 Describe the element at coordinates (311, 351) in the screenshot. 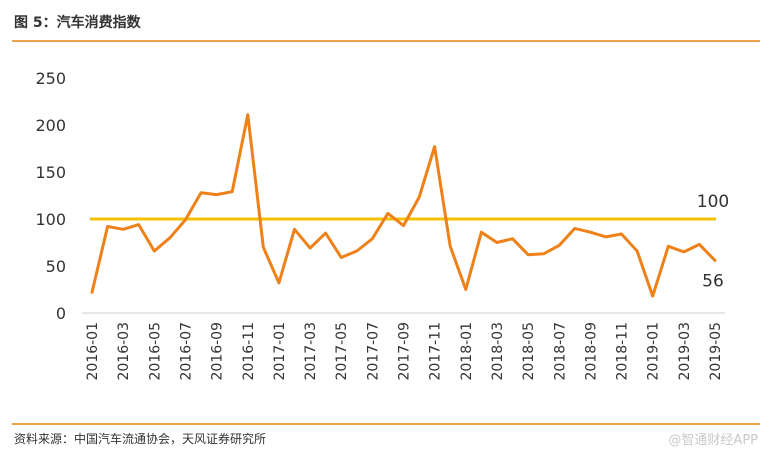

I see `x-tick-label: 2017-03` at that location.